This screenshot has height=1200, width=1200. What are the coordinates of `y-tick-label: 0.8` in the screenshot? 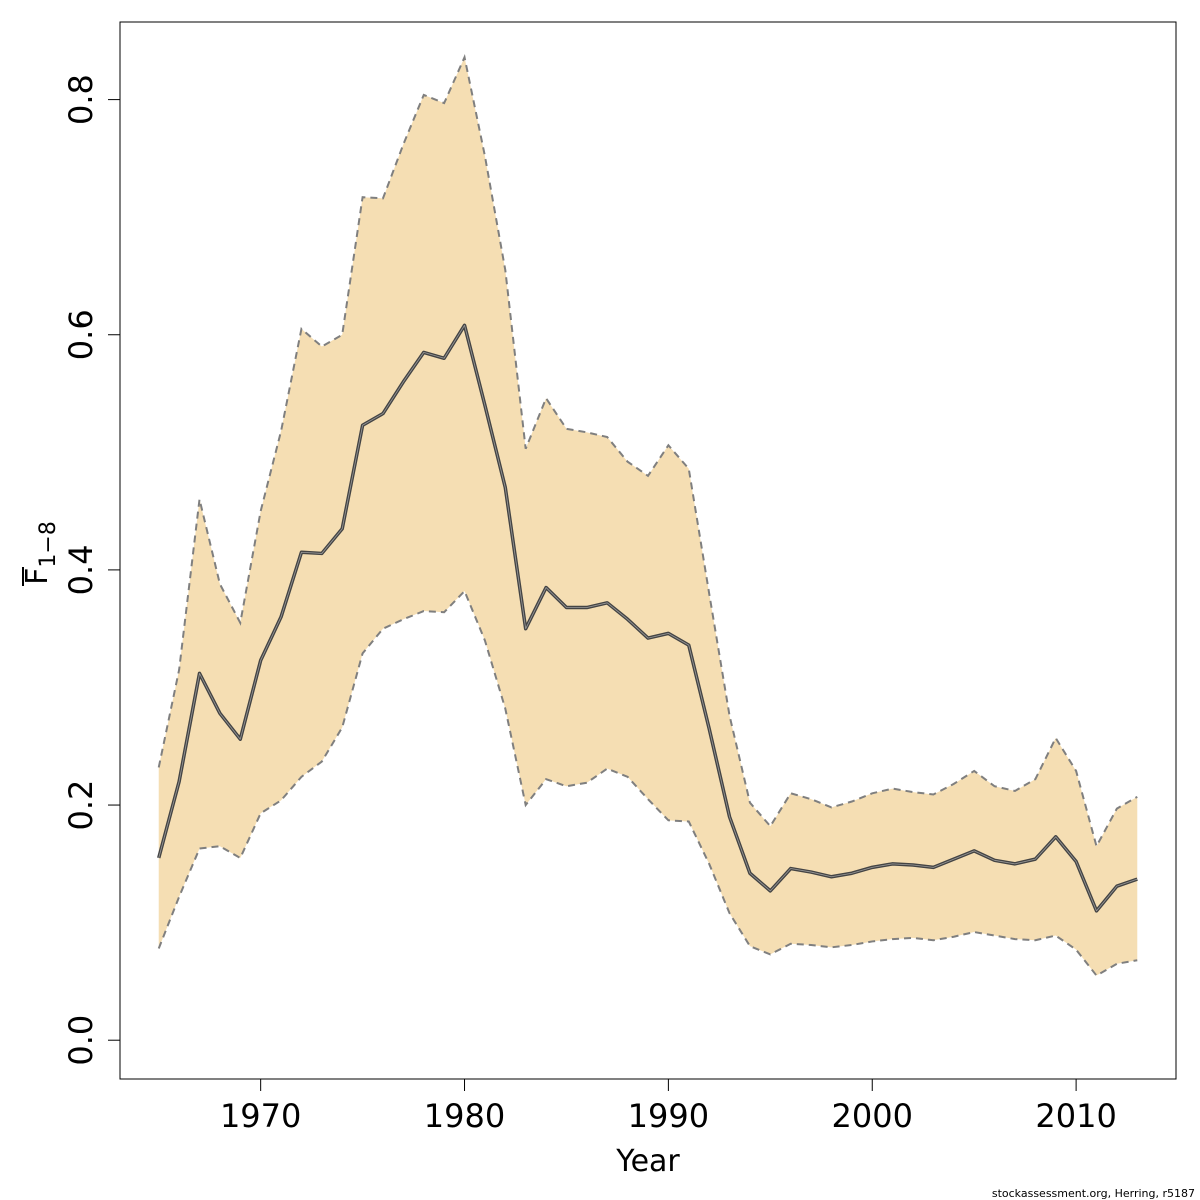 It's located at (81, 99).